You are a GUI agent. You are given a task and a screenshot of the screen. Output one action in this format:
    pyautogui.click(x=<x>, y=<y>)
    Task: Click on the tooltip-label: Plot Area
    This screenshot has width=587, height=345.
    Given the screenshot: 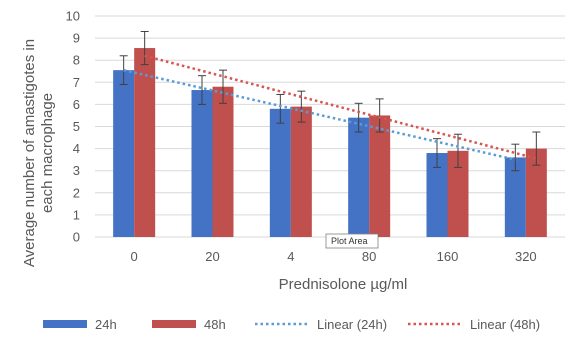 What is the action you would take?
    pyautogui.click(x=349, y=241)
    